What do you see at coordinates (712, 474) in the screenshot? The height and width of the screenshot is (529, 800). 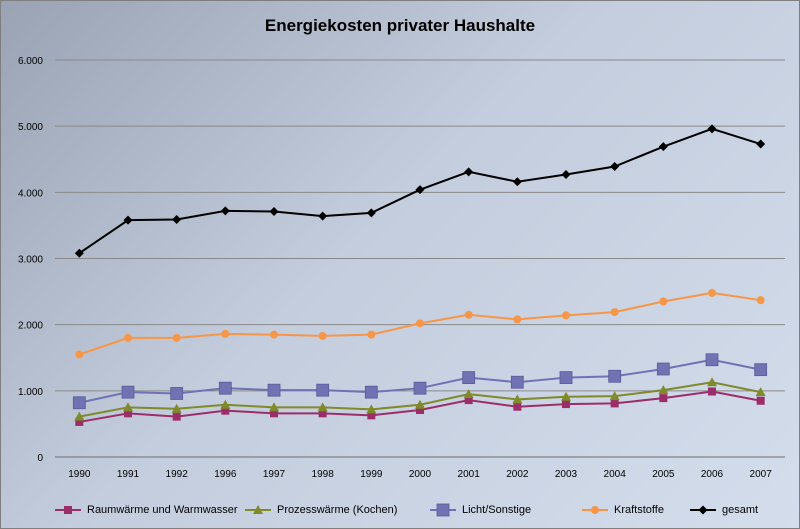 I see `x-tick-label: 2006` at bounding box center [712, 474].